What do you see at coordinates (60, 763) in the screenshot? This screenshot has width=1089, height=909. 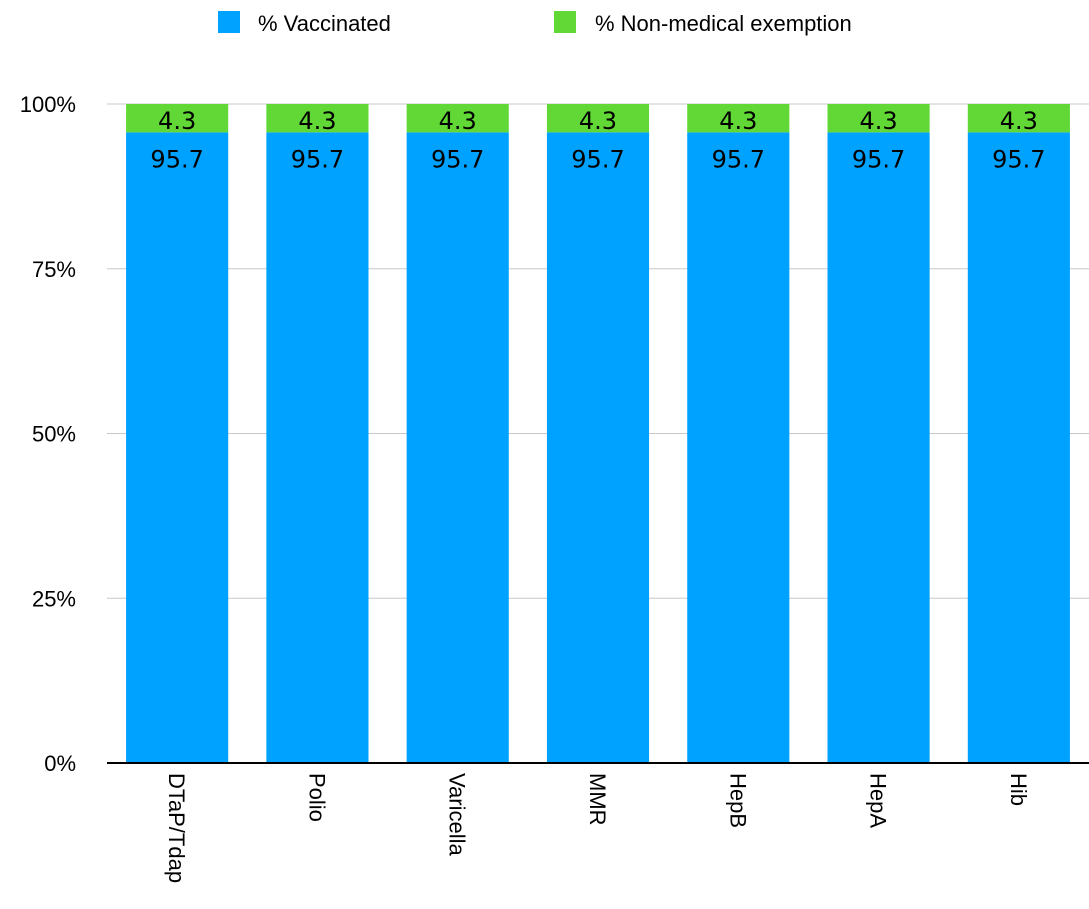 I see `y-tick-label: 0%` at bounding box center [60, 763].